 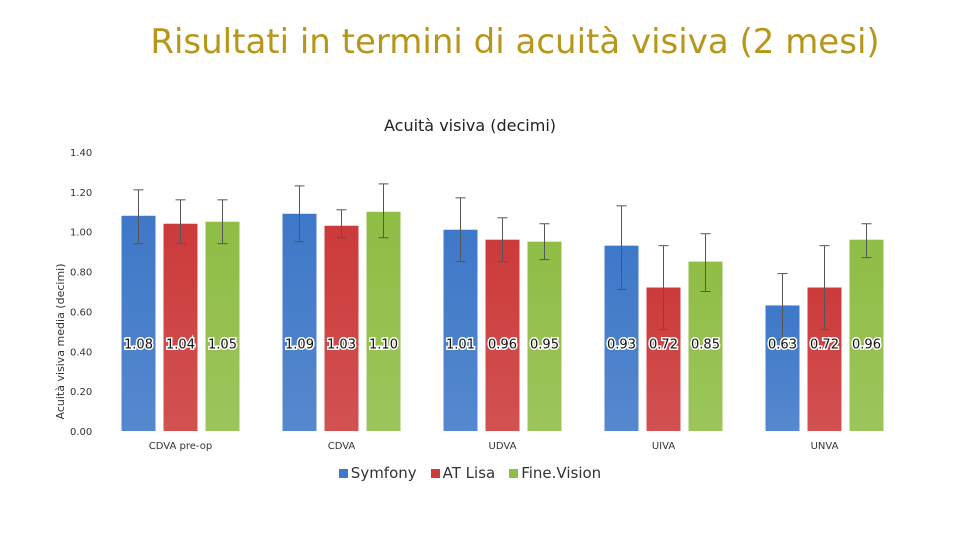 What do you see at coordinates (81, 352) in the screenshot?
I see `y-tick-label: 0.40` at bounding box center [81, 352].